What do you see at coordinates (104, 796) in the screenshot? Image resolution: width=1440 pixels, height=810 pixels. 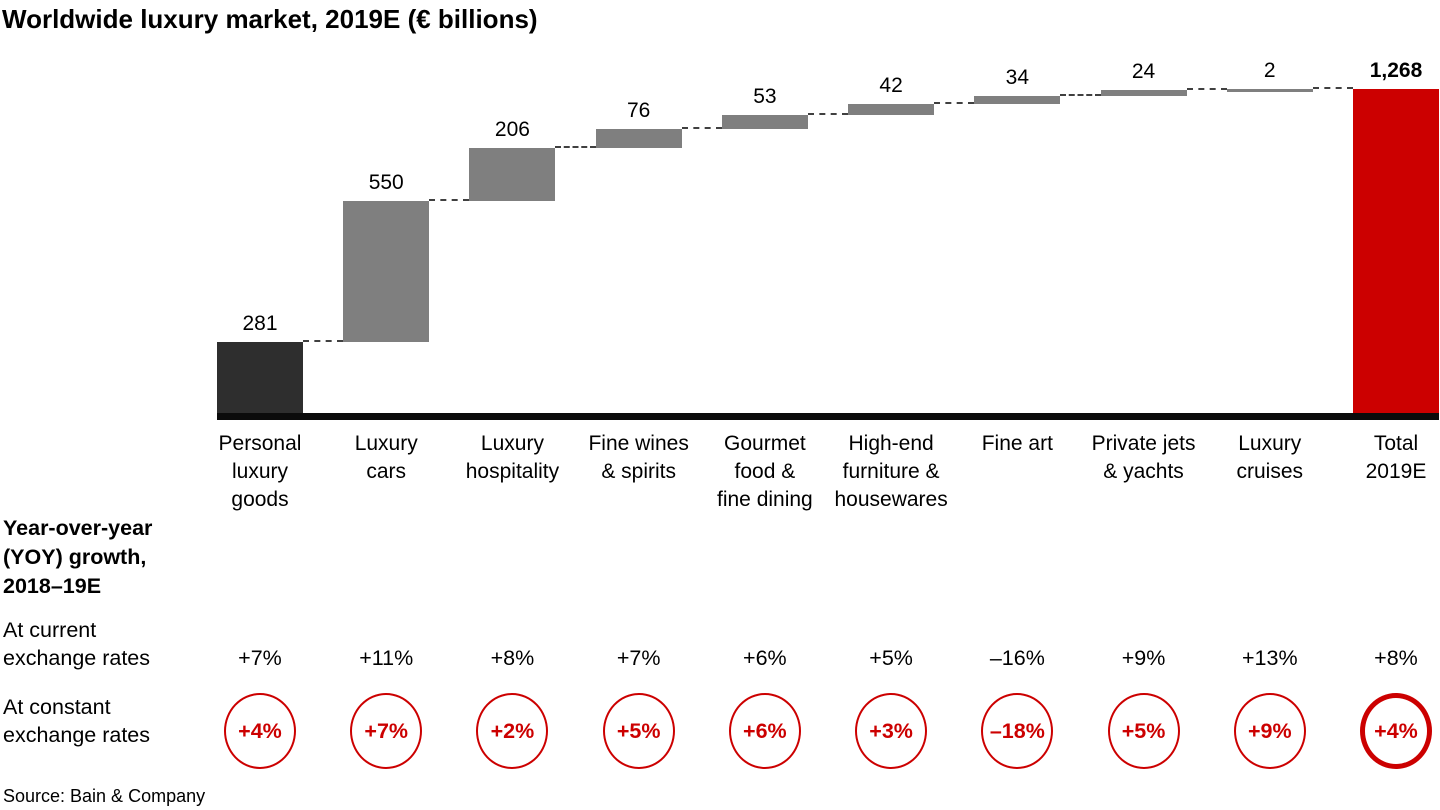 I see `source-note: Source: Bain & Company` at bounding box center [104, 796].